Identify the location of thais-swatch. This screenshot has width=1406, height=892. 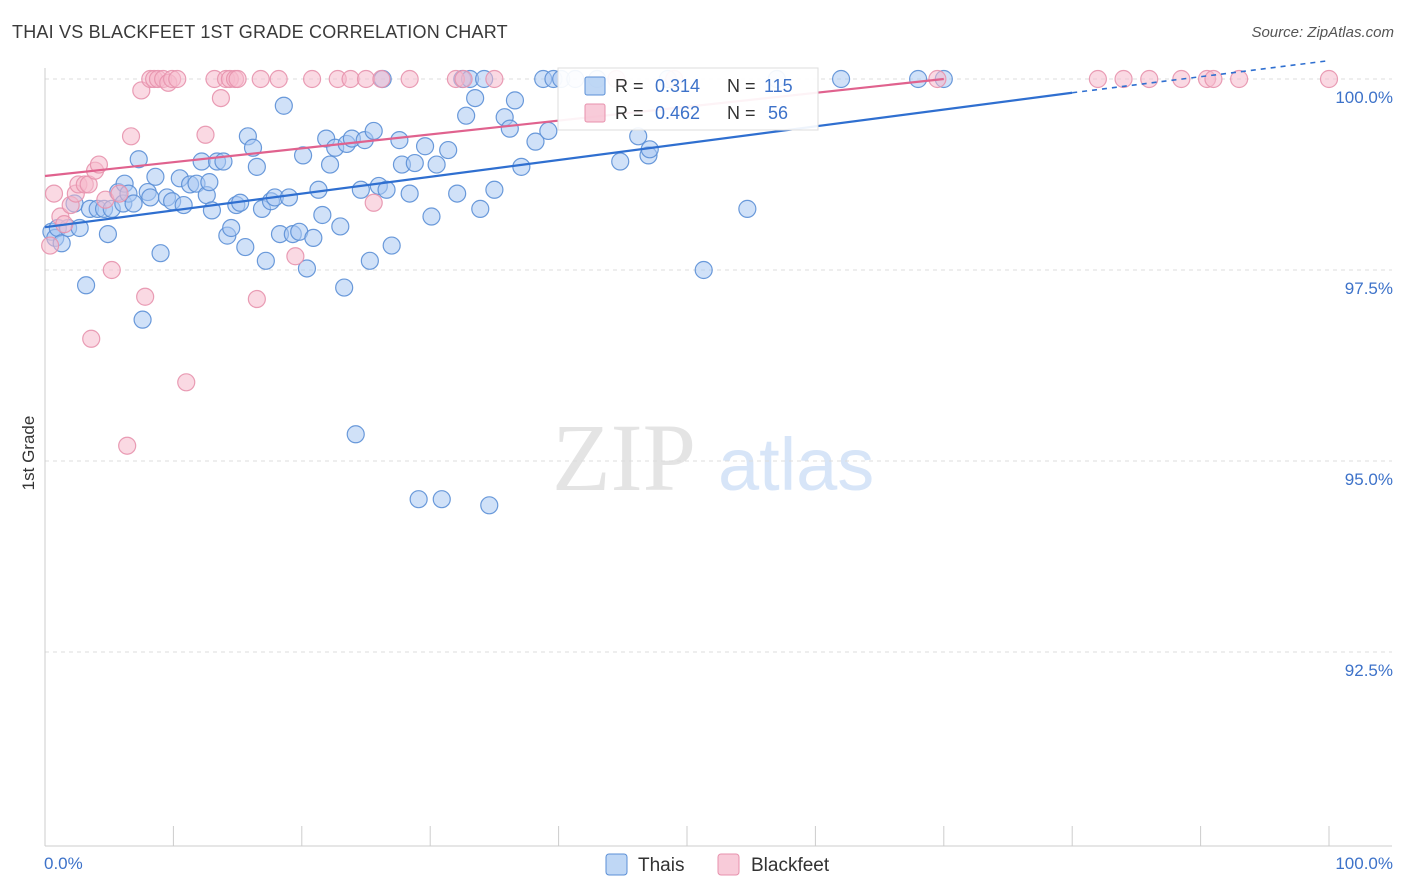
(595, 86).